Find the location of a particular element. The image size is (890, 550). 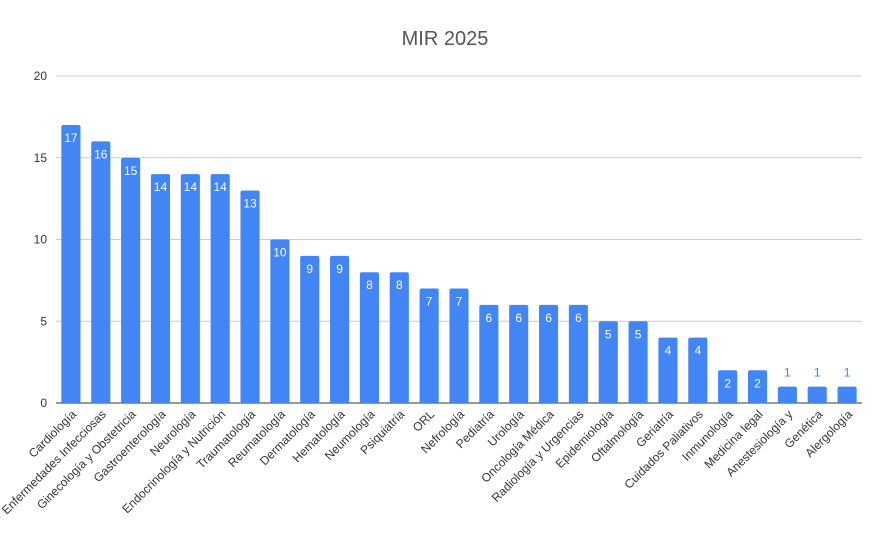

data-label: 10 is located at coordinates (280, 253).